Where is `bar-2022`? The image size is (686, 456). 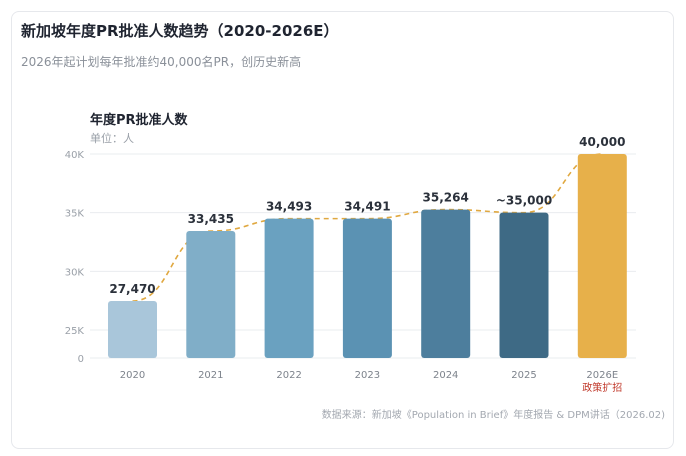 bar-2022 is located at coordinates (289, 288).